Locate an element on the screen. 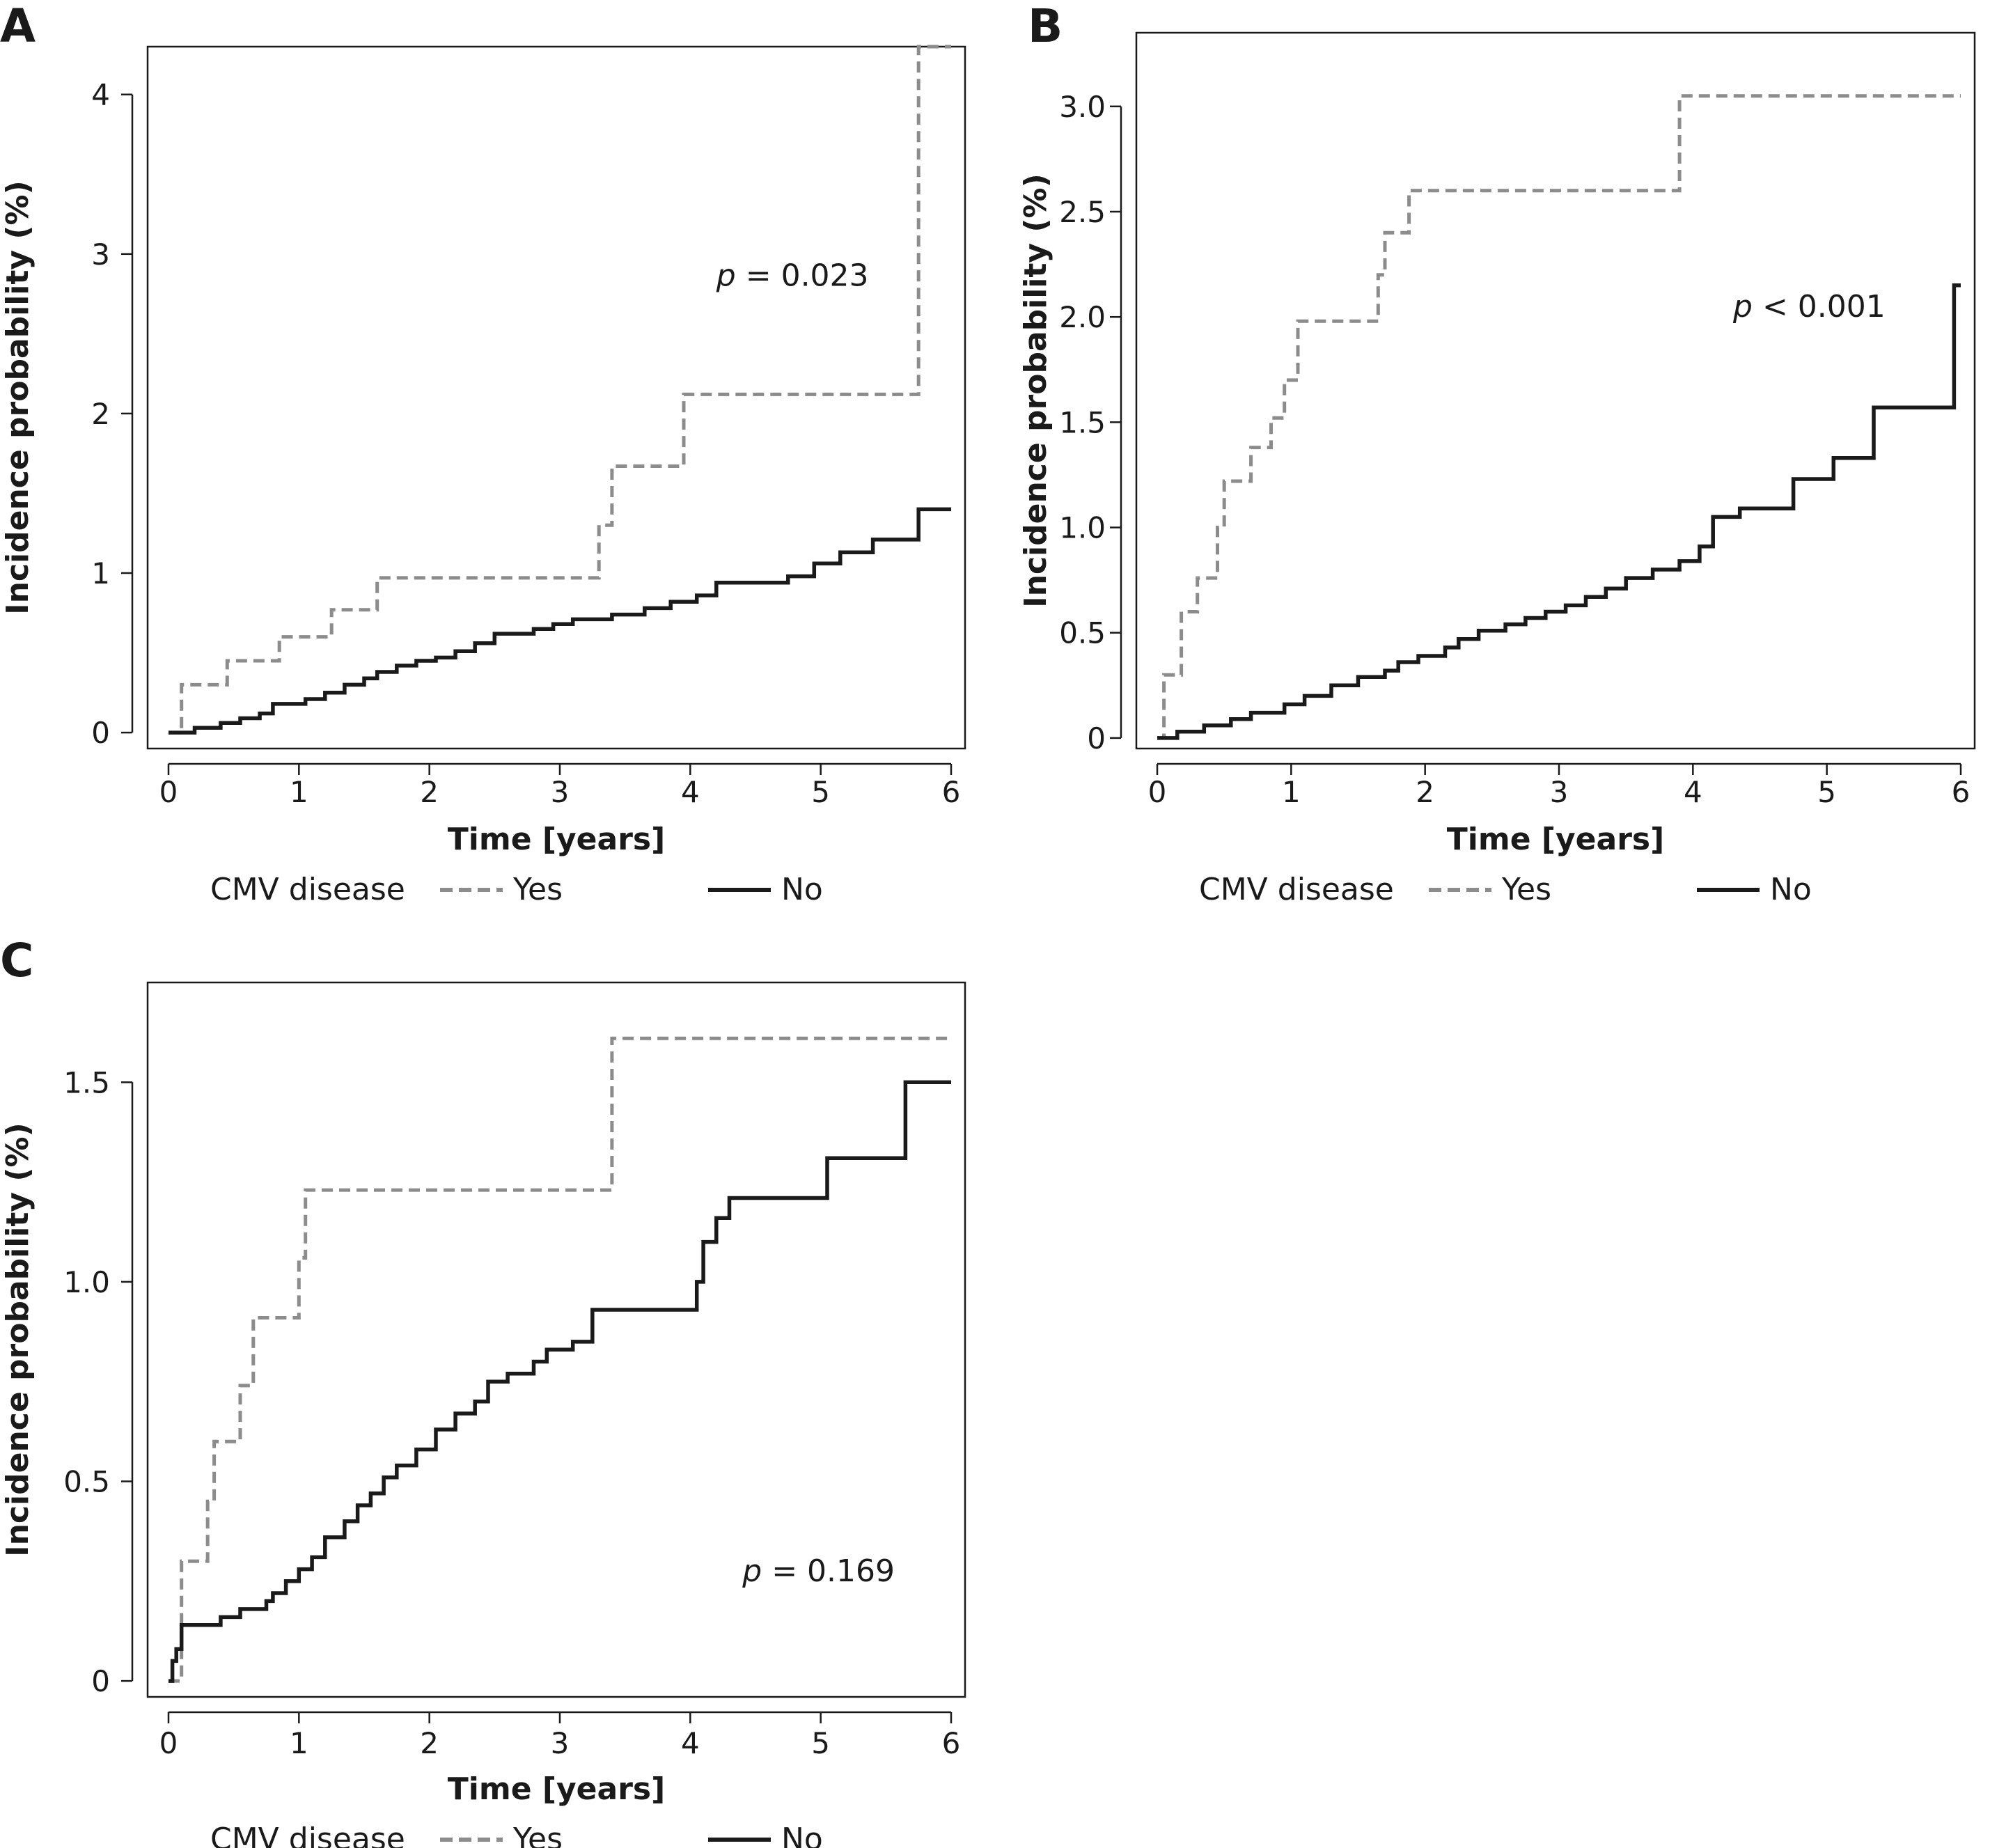 Image resolution: width=1990 pixels, height=1848 pixels. p-value-annotation: p < 0.001 is located at coordinates (1809, 307).